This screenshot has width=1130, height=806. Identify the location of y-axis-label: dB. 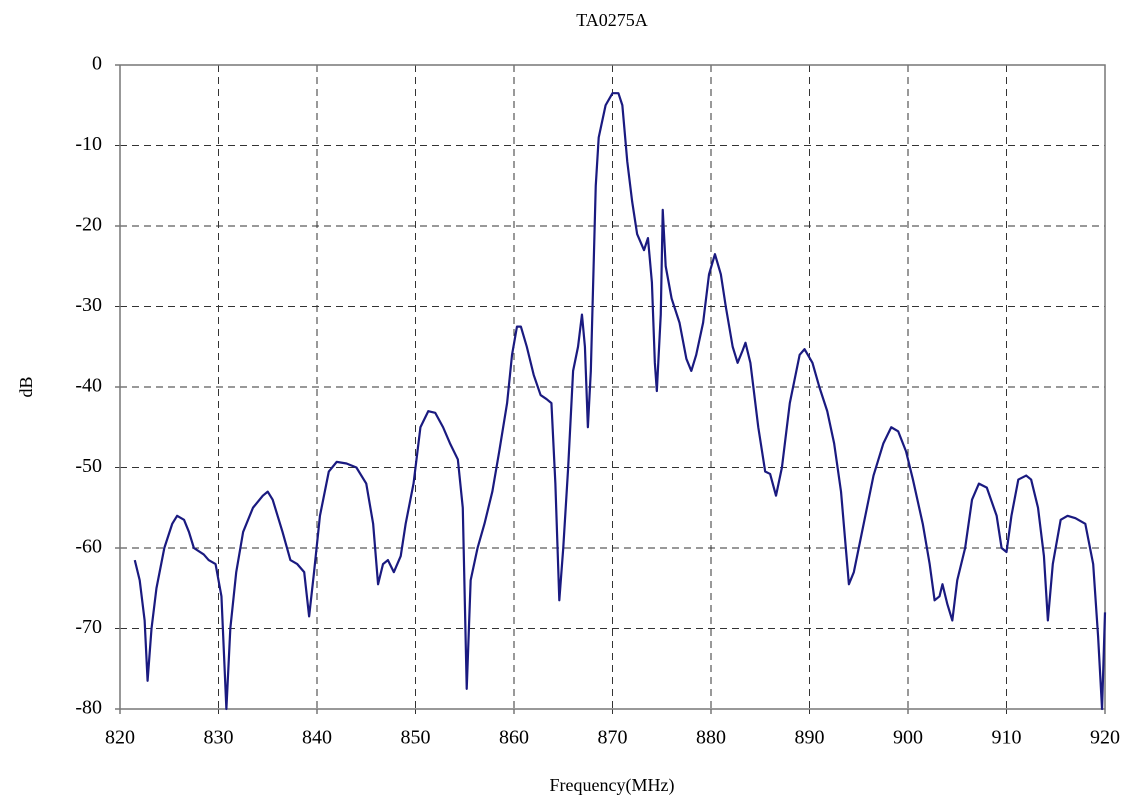
(26, 386).